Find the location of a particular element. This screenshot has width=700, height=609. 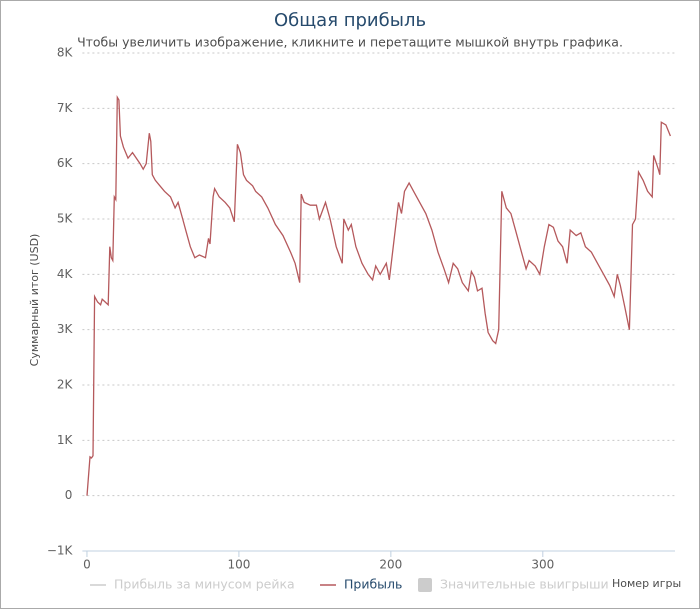

y-tick-label: 2K is located at coordinates (65, 385).